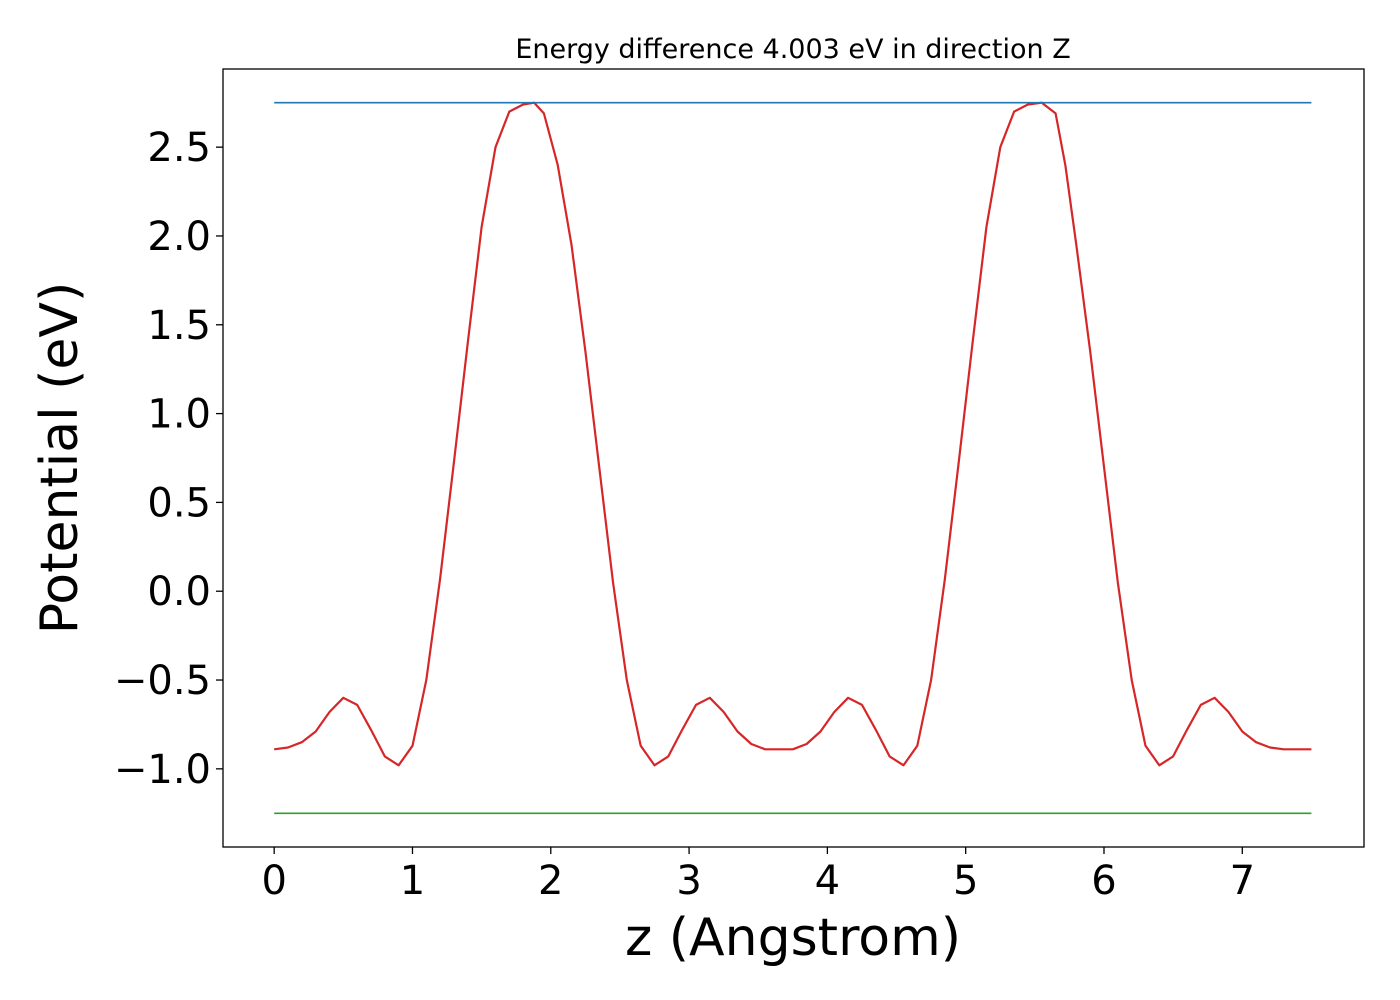 Image resolution: width=1400 pixels, height=1000 pixels. Describe the element at coordinates (793, 938) in the screenshot. I see `x-axis-label: z (Angstrom)` at that location.